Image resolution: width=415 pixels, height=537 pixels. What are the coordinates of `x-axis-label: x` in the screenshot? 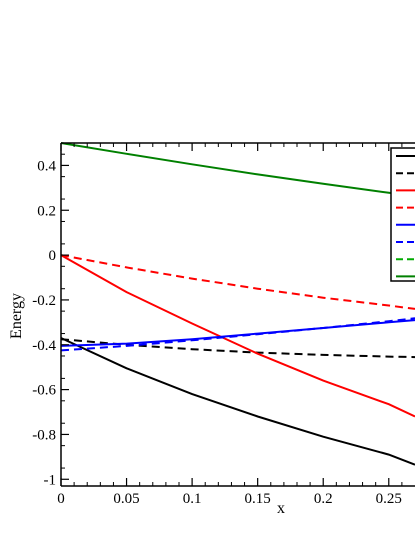 It's located at (281, 508).